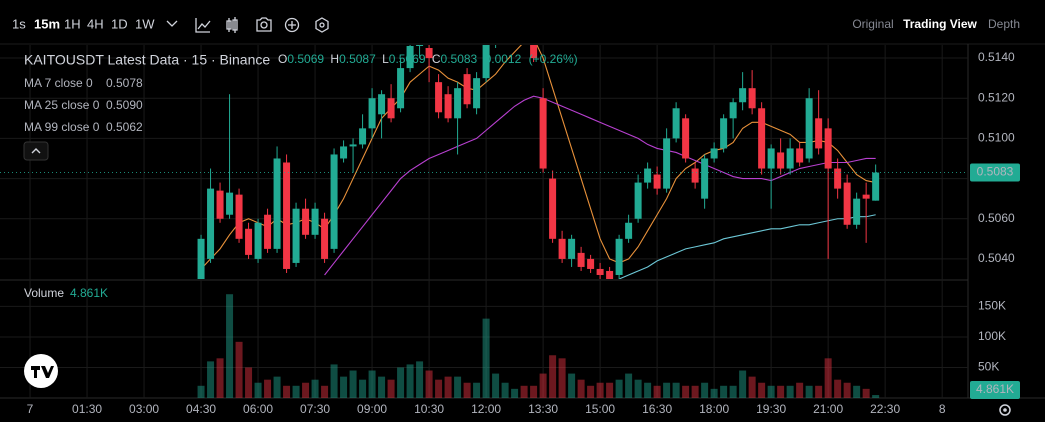 The width and height of the screenshot is (1045, 422). I want to click on open-key: O, so click(282, 59).